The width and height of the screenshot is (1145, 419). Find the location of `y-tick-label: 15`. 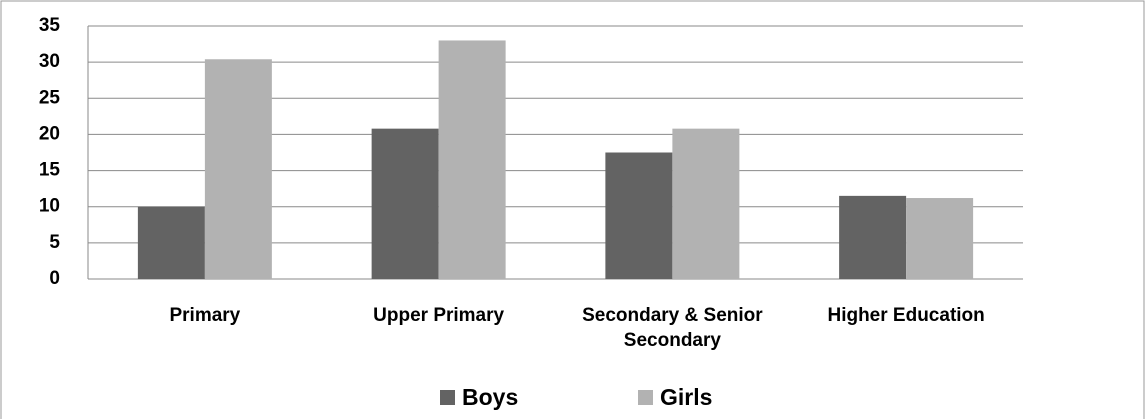

y-tick-label: 15 is located at coordinates (50, 170).